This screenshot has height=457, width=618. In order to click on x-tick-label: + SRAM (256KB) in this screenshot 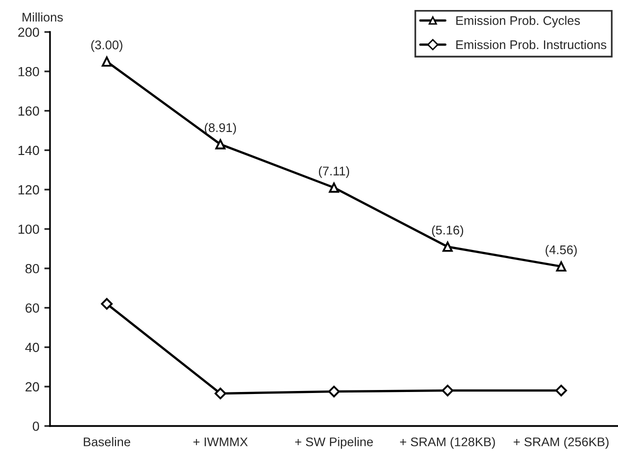, I will do `click(561, 443)`.